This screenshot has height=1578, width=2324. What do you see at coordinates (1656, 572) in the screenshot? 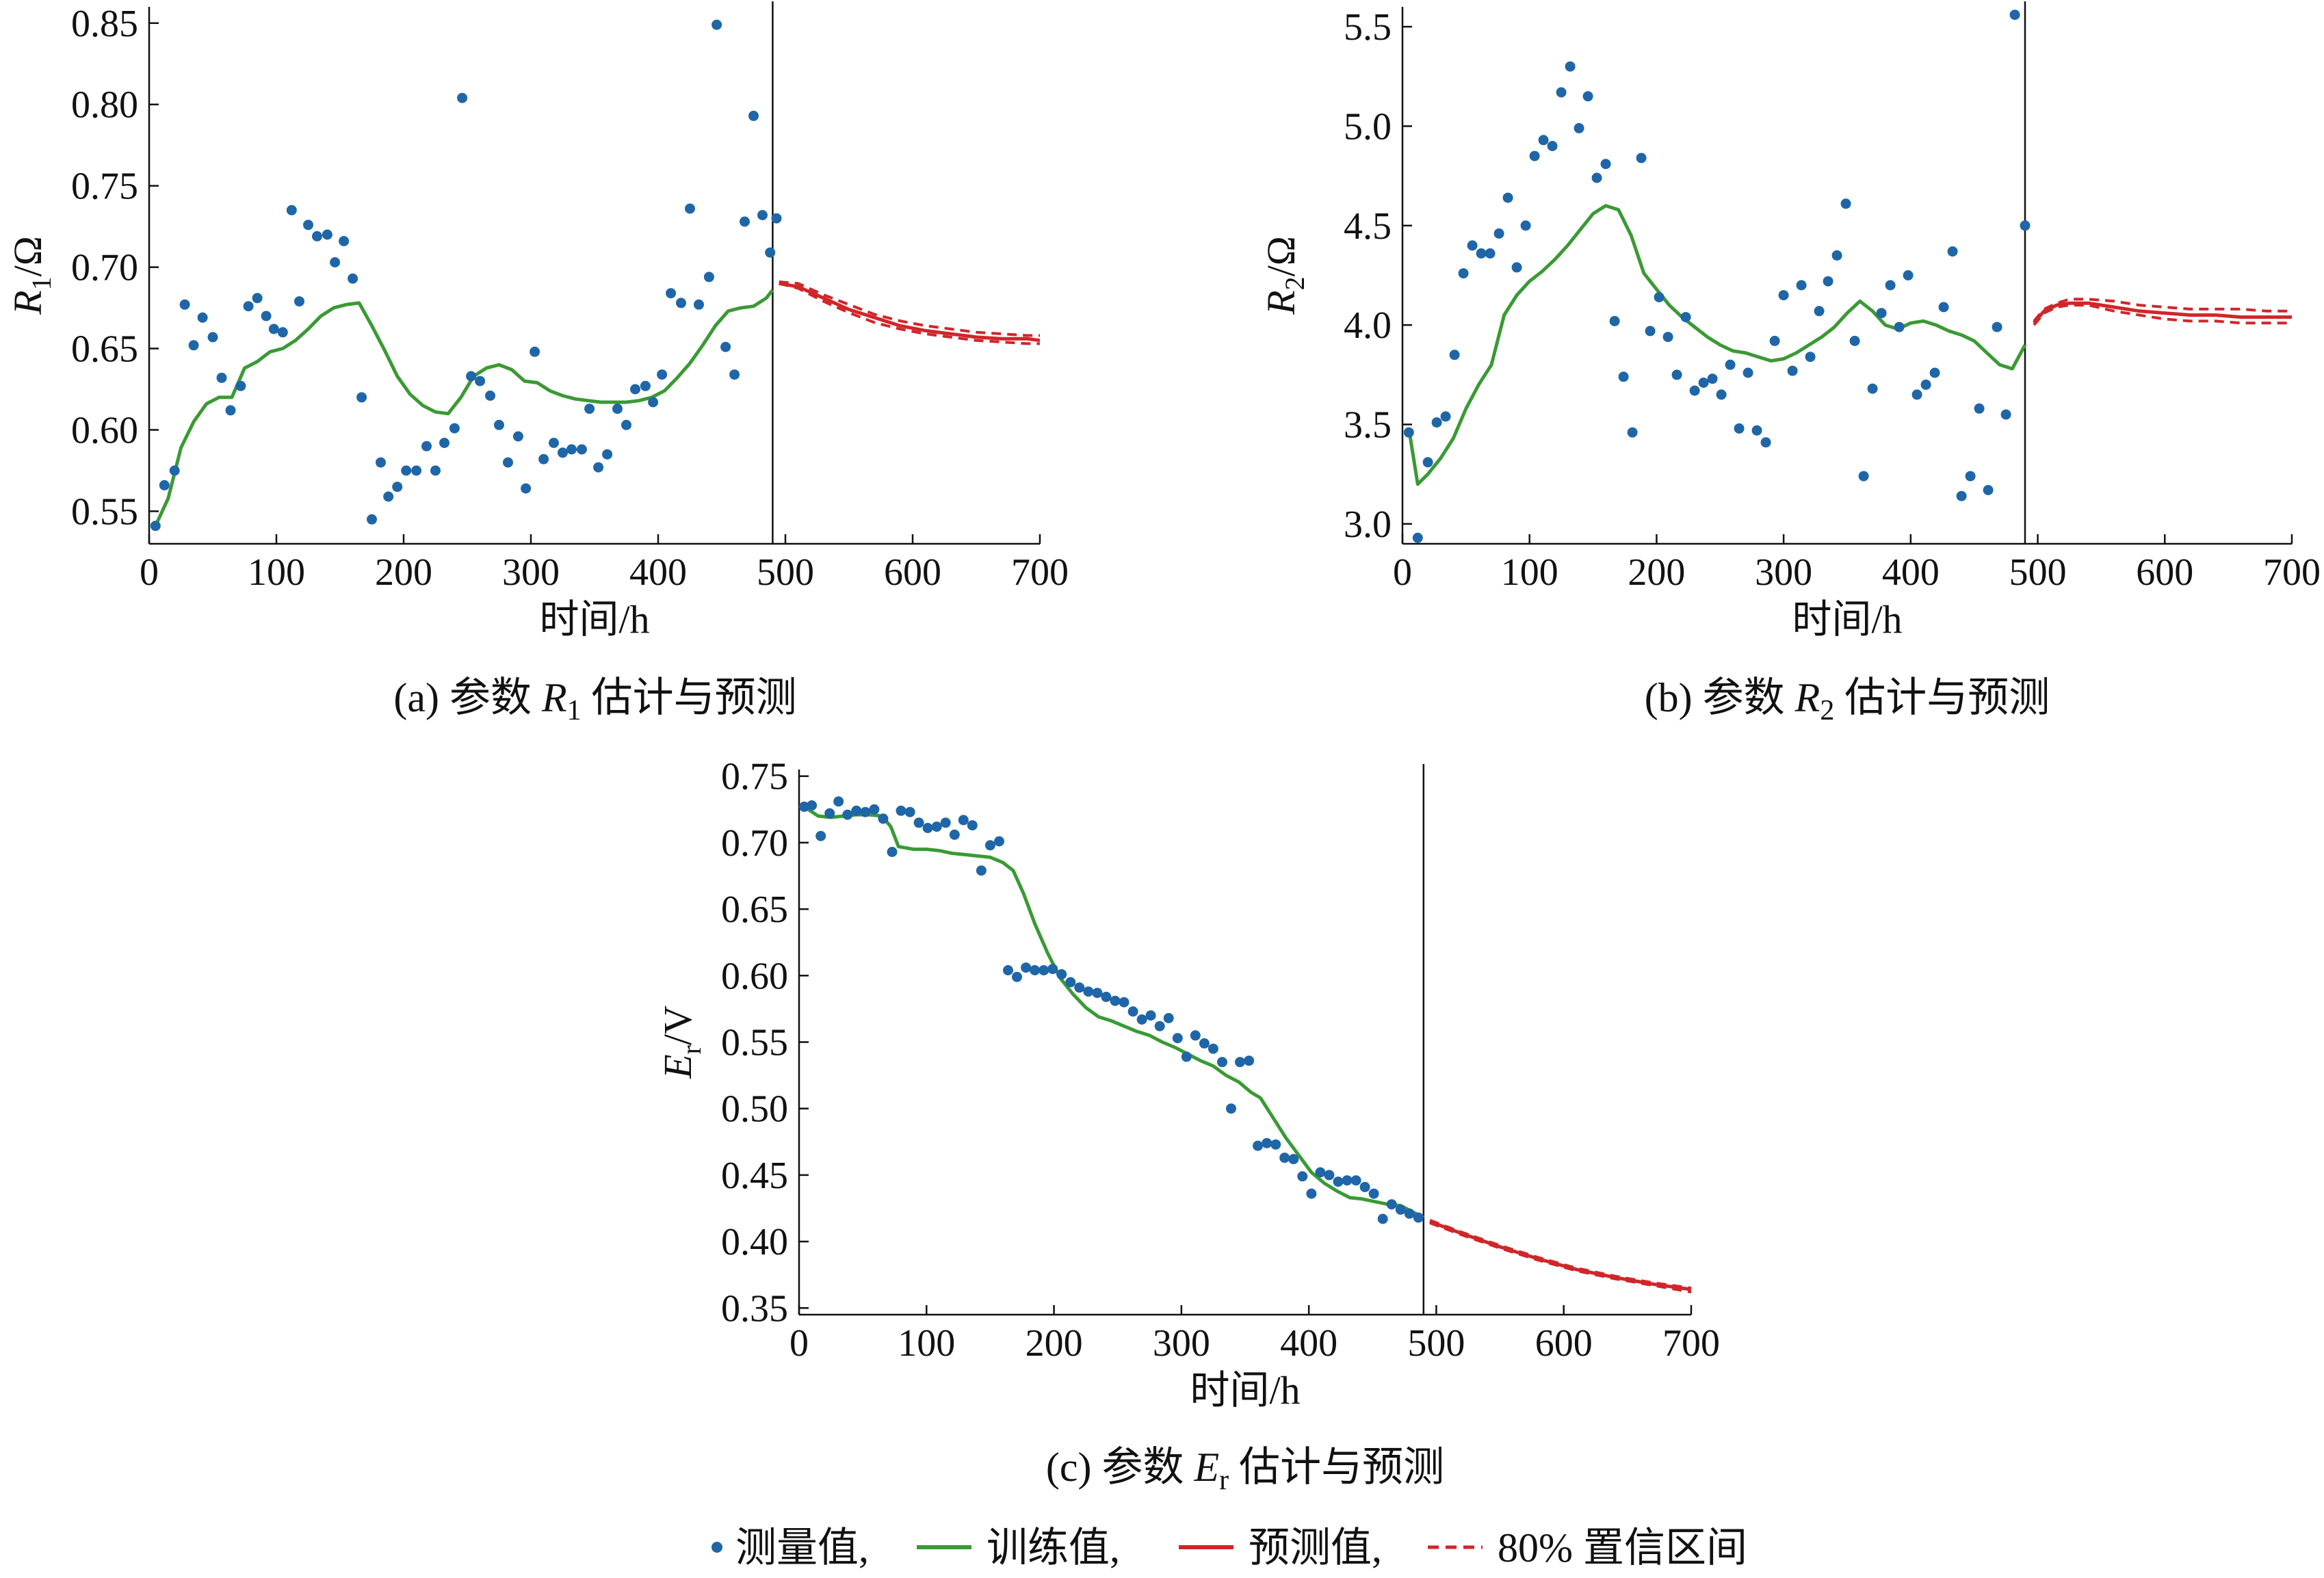
I see `x-tick-label: 200` at bounding box center [1656, 572].